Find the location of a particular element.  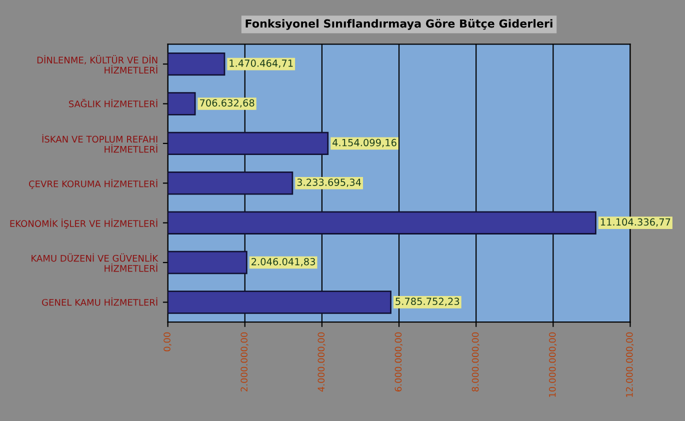

y-tick-label: SAĞLIK HİZMETLERİ is located at coordinates (113, 103).